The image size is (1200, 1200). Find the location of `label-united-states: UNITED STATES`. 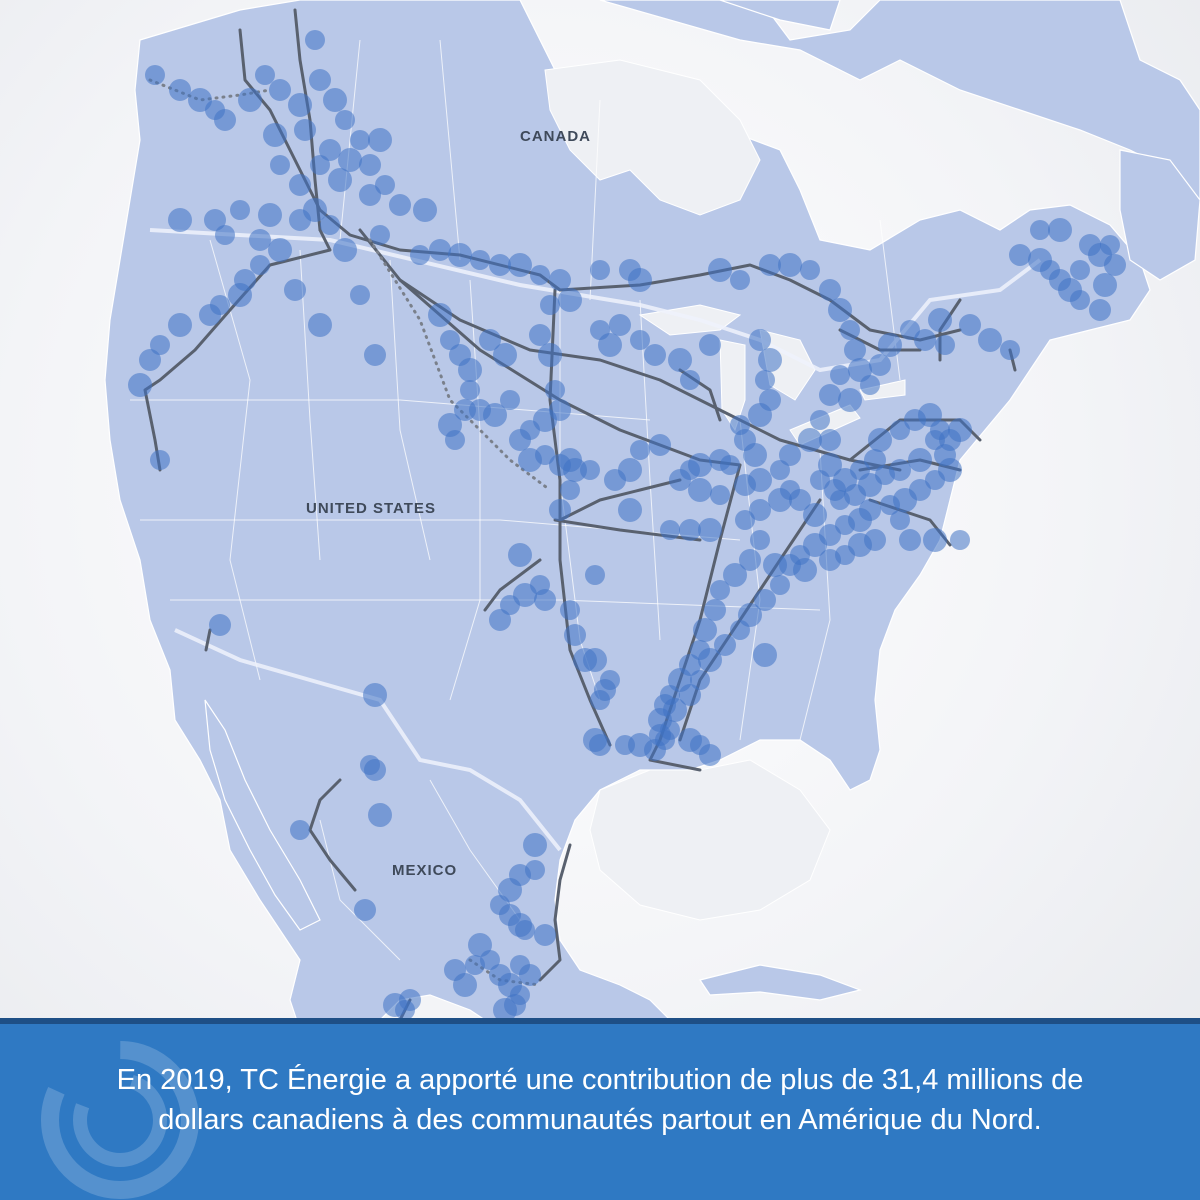

label-united-states: UNITED STATES is located at coordinates (371, 508).